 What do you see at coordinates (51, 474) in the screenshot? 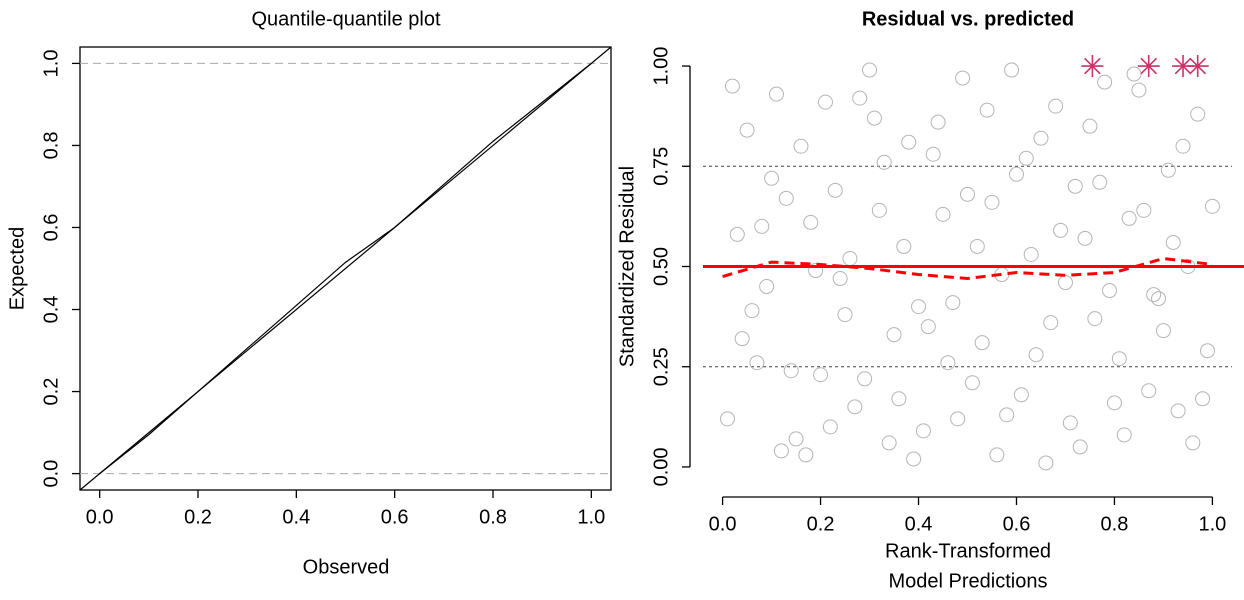
I see `y-tick-label: 0.0` at bounding box center [51, 474].